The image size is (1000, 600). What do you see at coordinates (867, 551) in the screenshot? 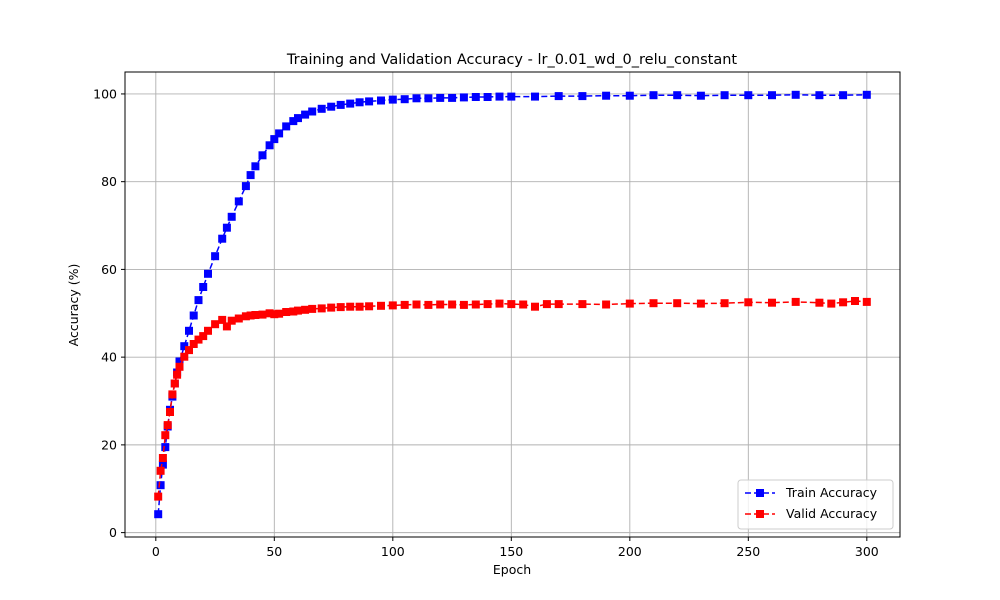
I see `x-tick-label: 300` at bounding box center [867, 551].